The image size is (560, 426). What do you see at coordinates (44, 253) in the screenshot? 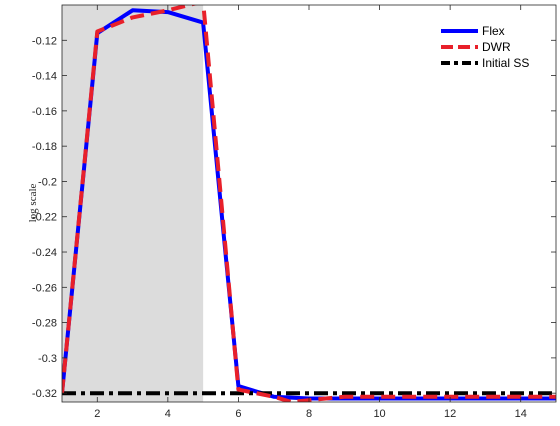
I see `y-tick-label: -0.24` at bounding box center [44, 253].